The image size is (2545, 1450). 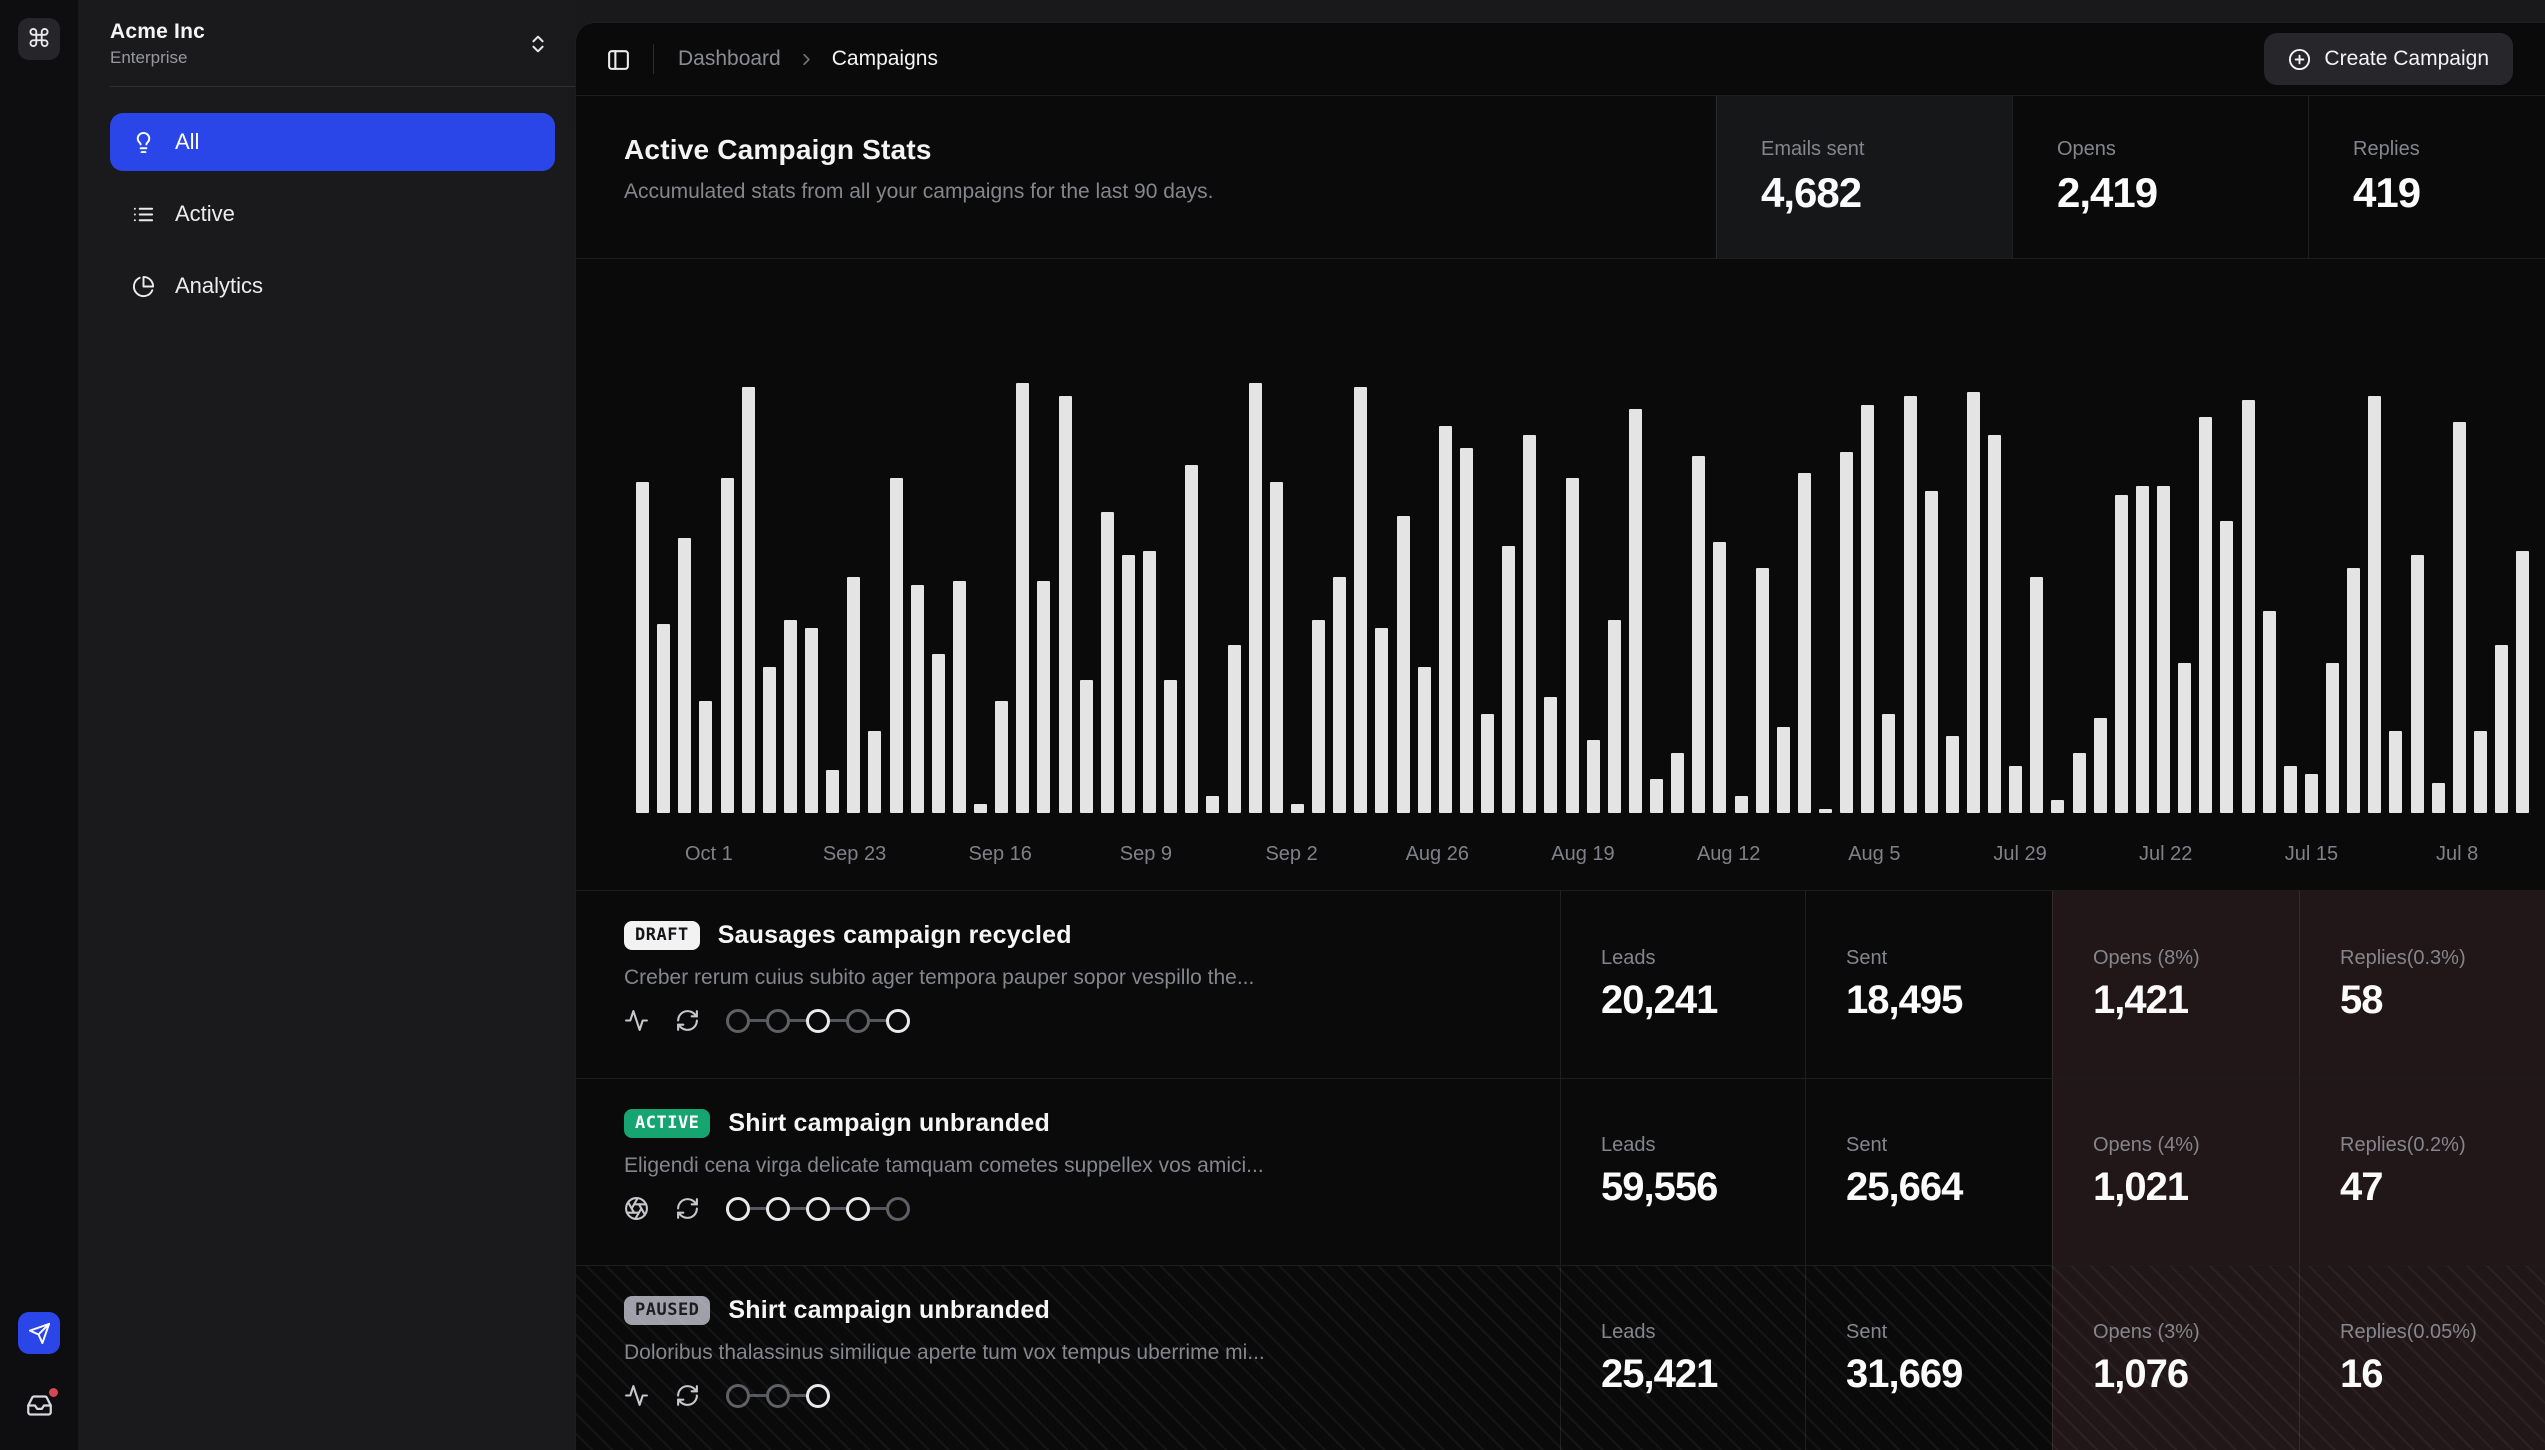 I want to click on inbox-button, so click(x=39, y=1405).